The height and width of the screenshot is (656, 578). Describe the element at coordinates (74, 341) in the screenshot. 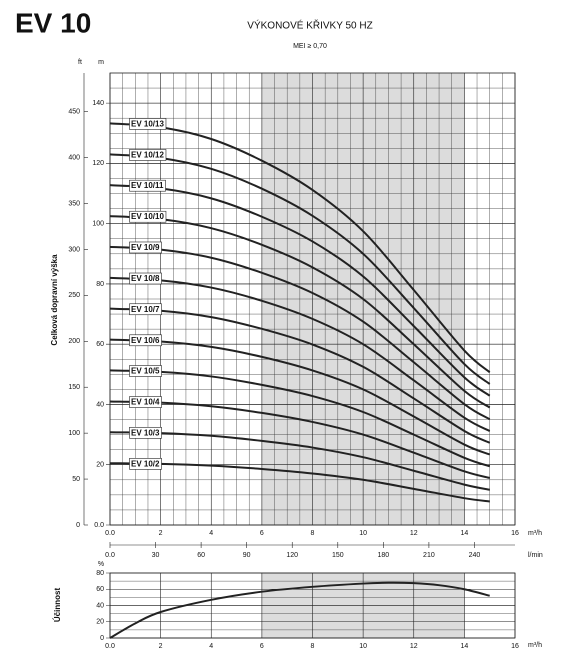

I see `y2-tick-label: 200` at that location.